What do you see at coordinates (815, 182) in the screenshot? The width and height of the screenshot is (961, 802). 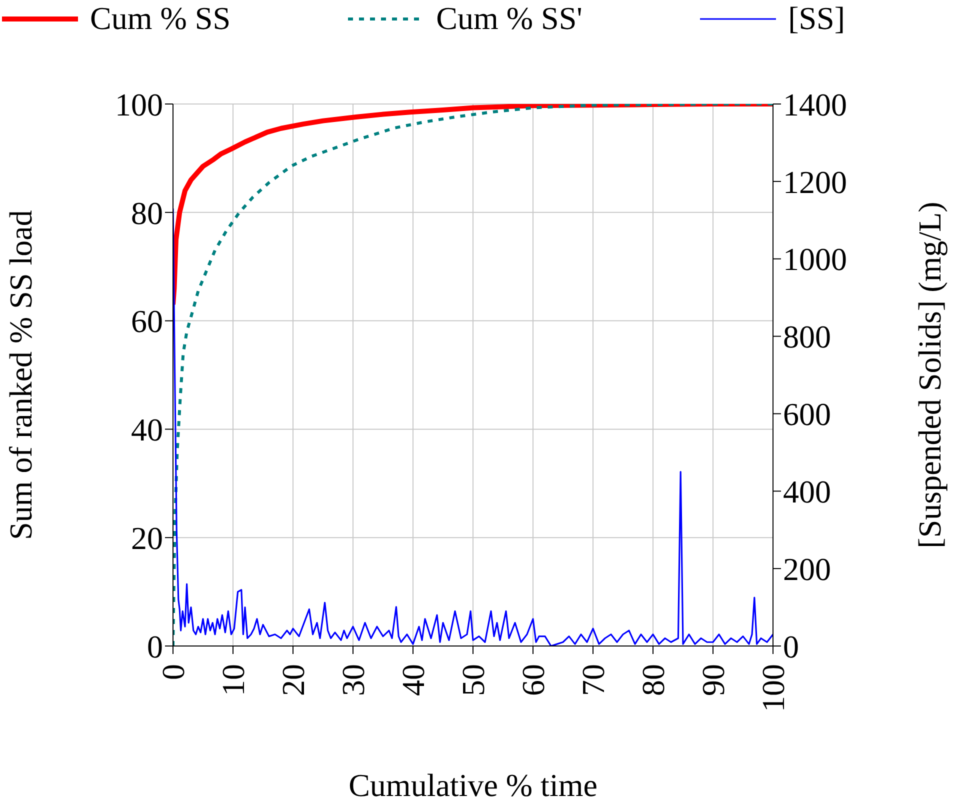 I see `y2-tick-label: 1200` at bounding box center [815, 182].